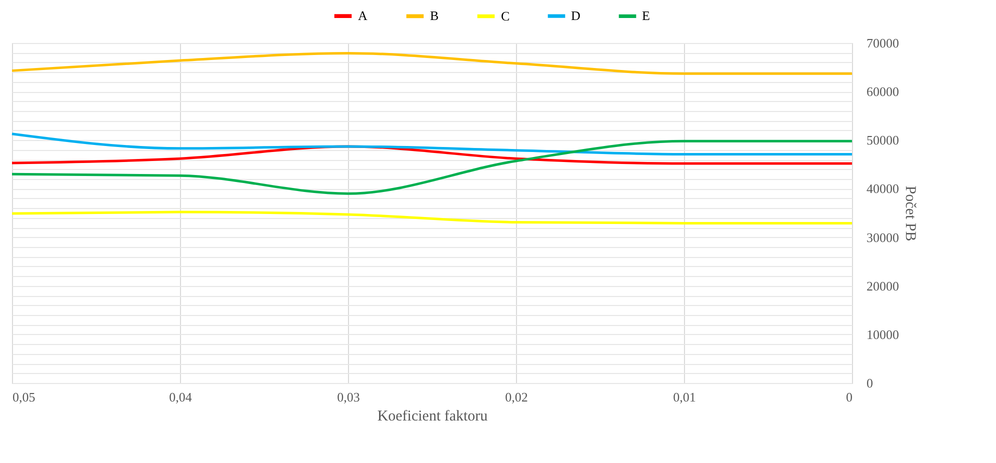 The image size is (996, 463). I want to click on y2-tick-label: 10000, so click(882, 334).